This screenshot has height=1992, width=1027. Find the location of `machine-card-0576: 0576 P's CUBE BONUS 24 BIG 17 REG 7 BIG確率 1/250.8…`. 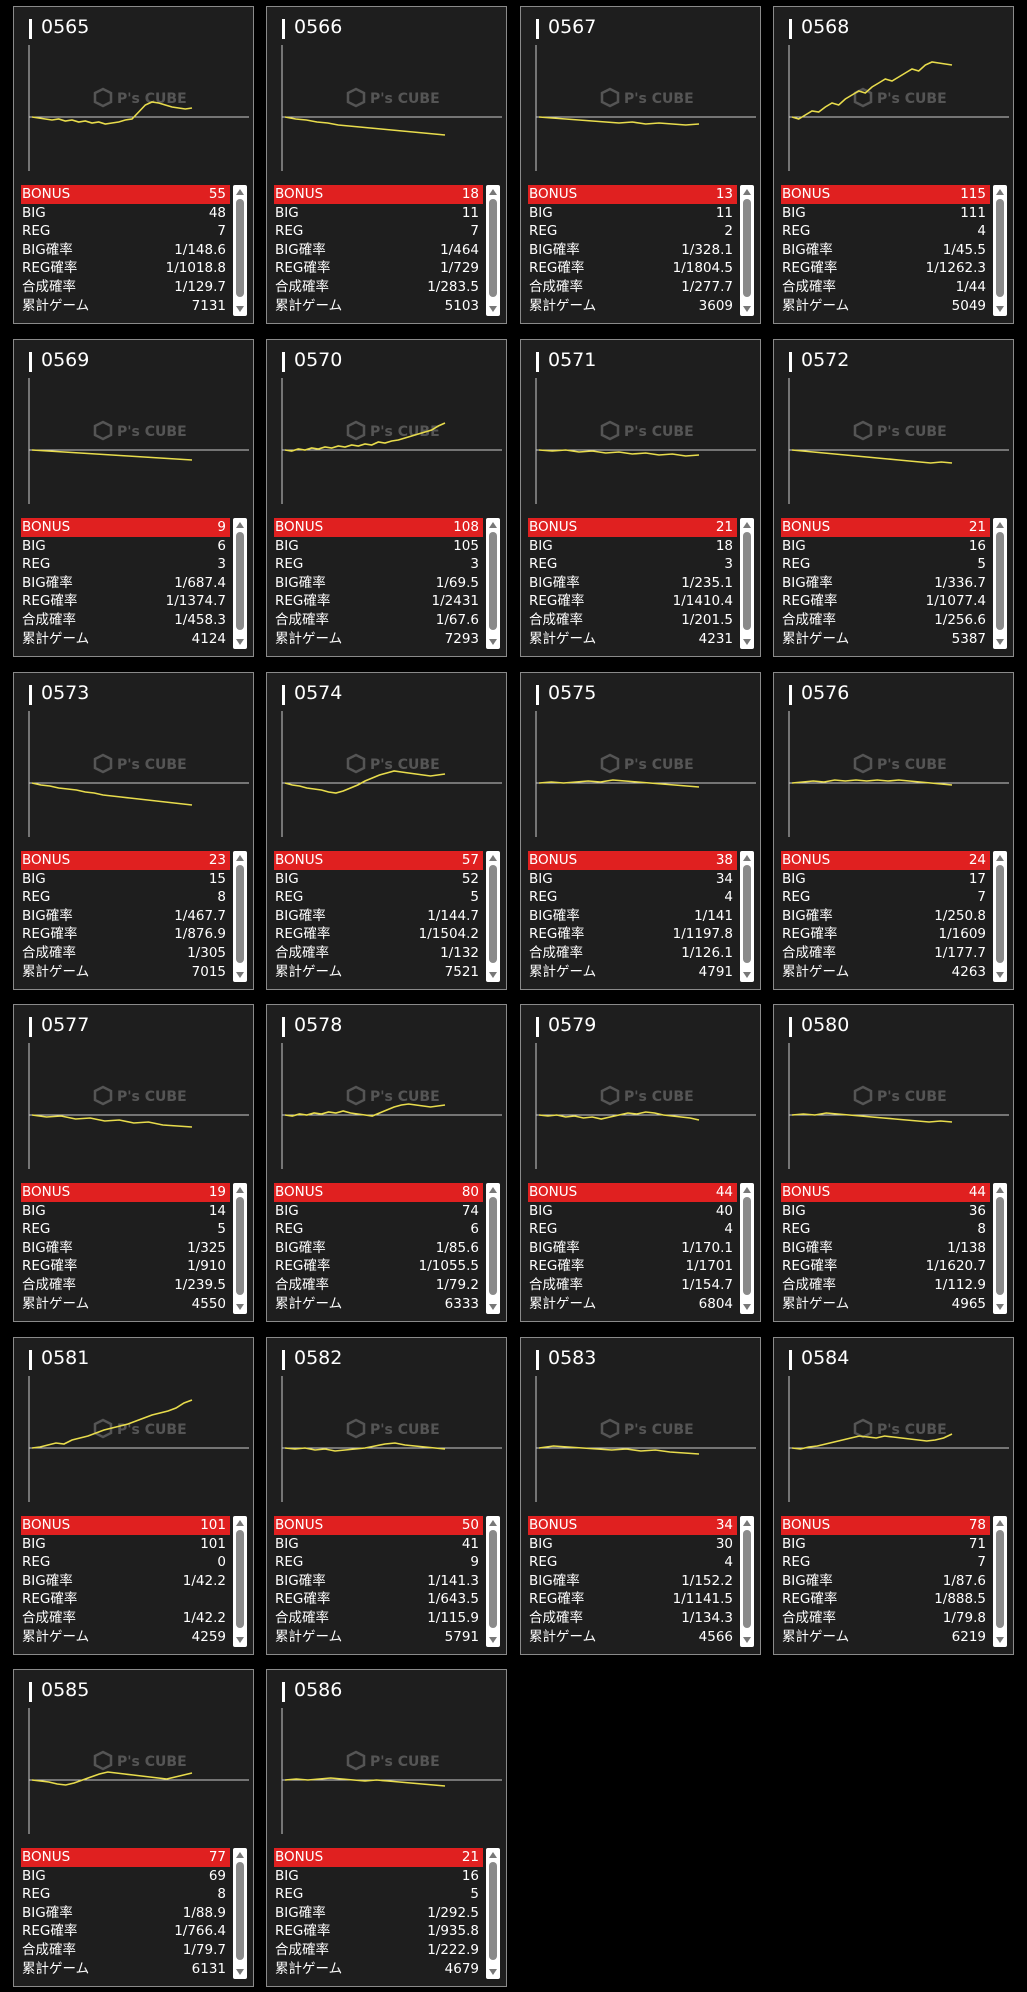

machine-card-0576: 0576 P's CUBE BONUS 24 BIG 17 REG 7 BIG確率 1/250.8… is located at coordinates (893, 831).